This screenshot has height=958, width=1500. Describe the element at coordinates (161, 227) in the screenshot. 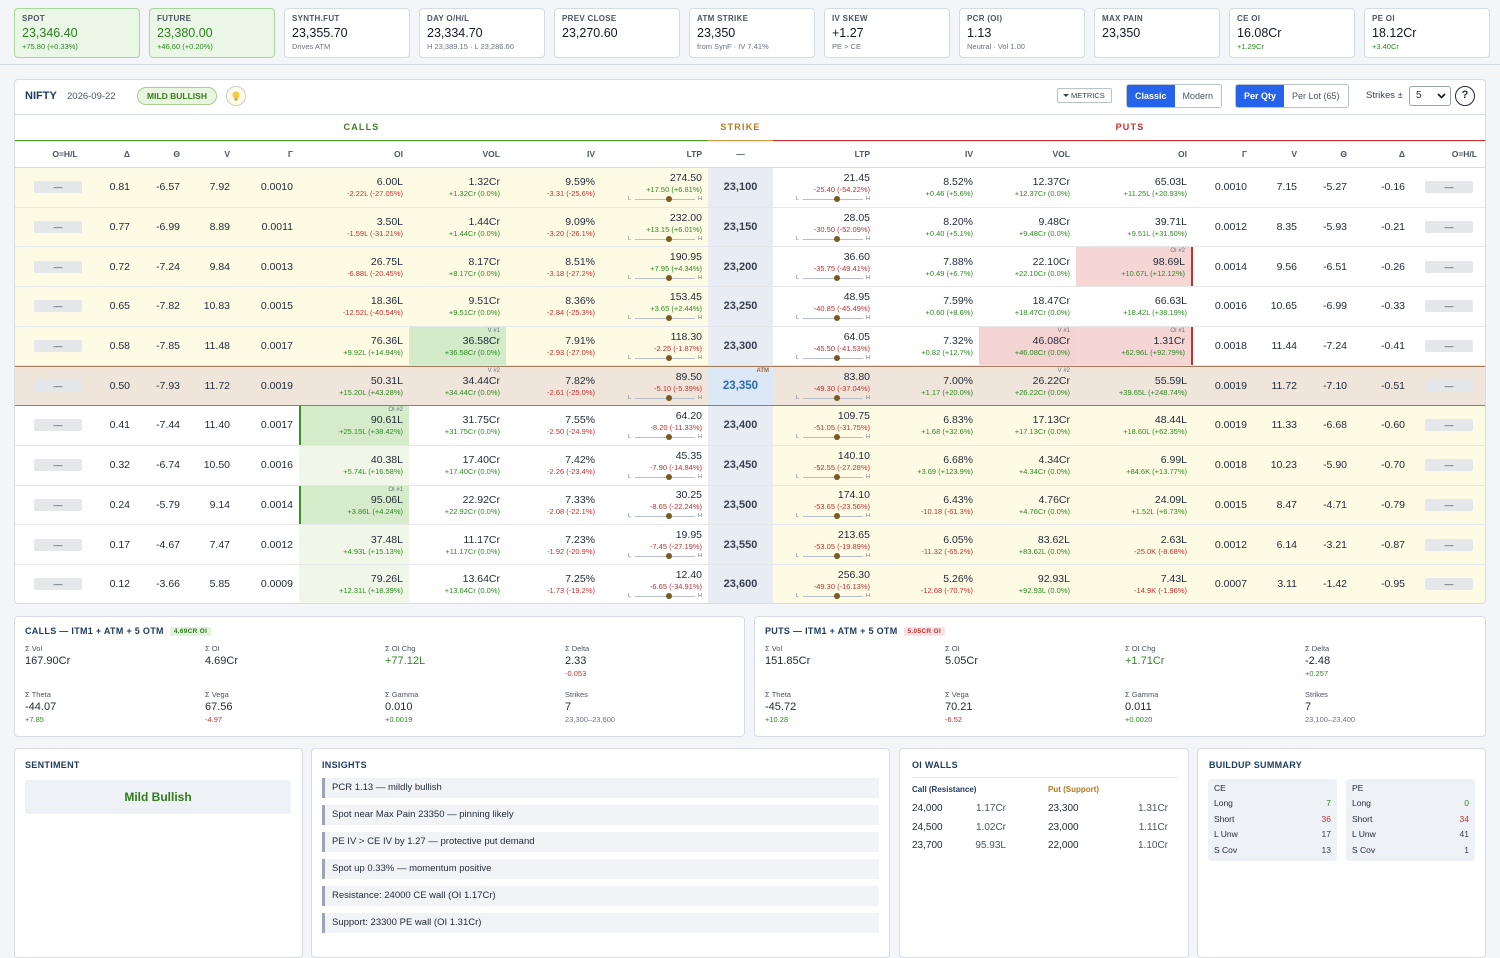

I see `cell-theta: -6.99` at that location.